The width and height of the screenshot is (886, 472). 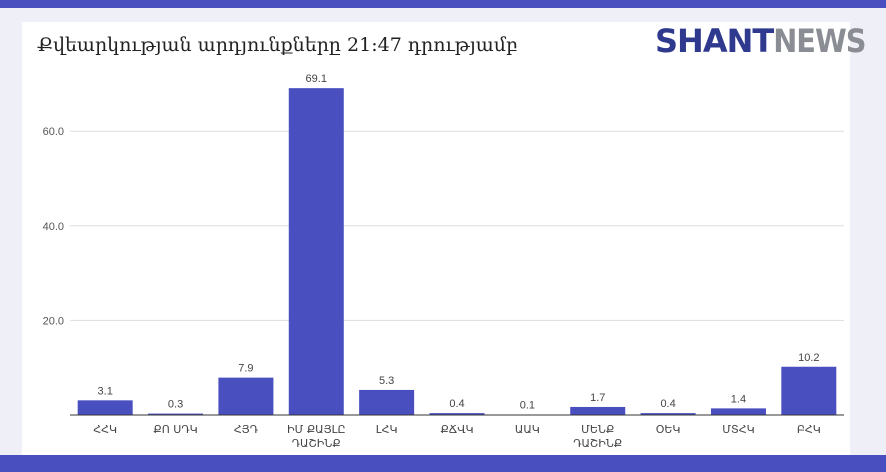 I want to click on data-label: 69.1, so click(x=316, y=79).